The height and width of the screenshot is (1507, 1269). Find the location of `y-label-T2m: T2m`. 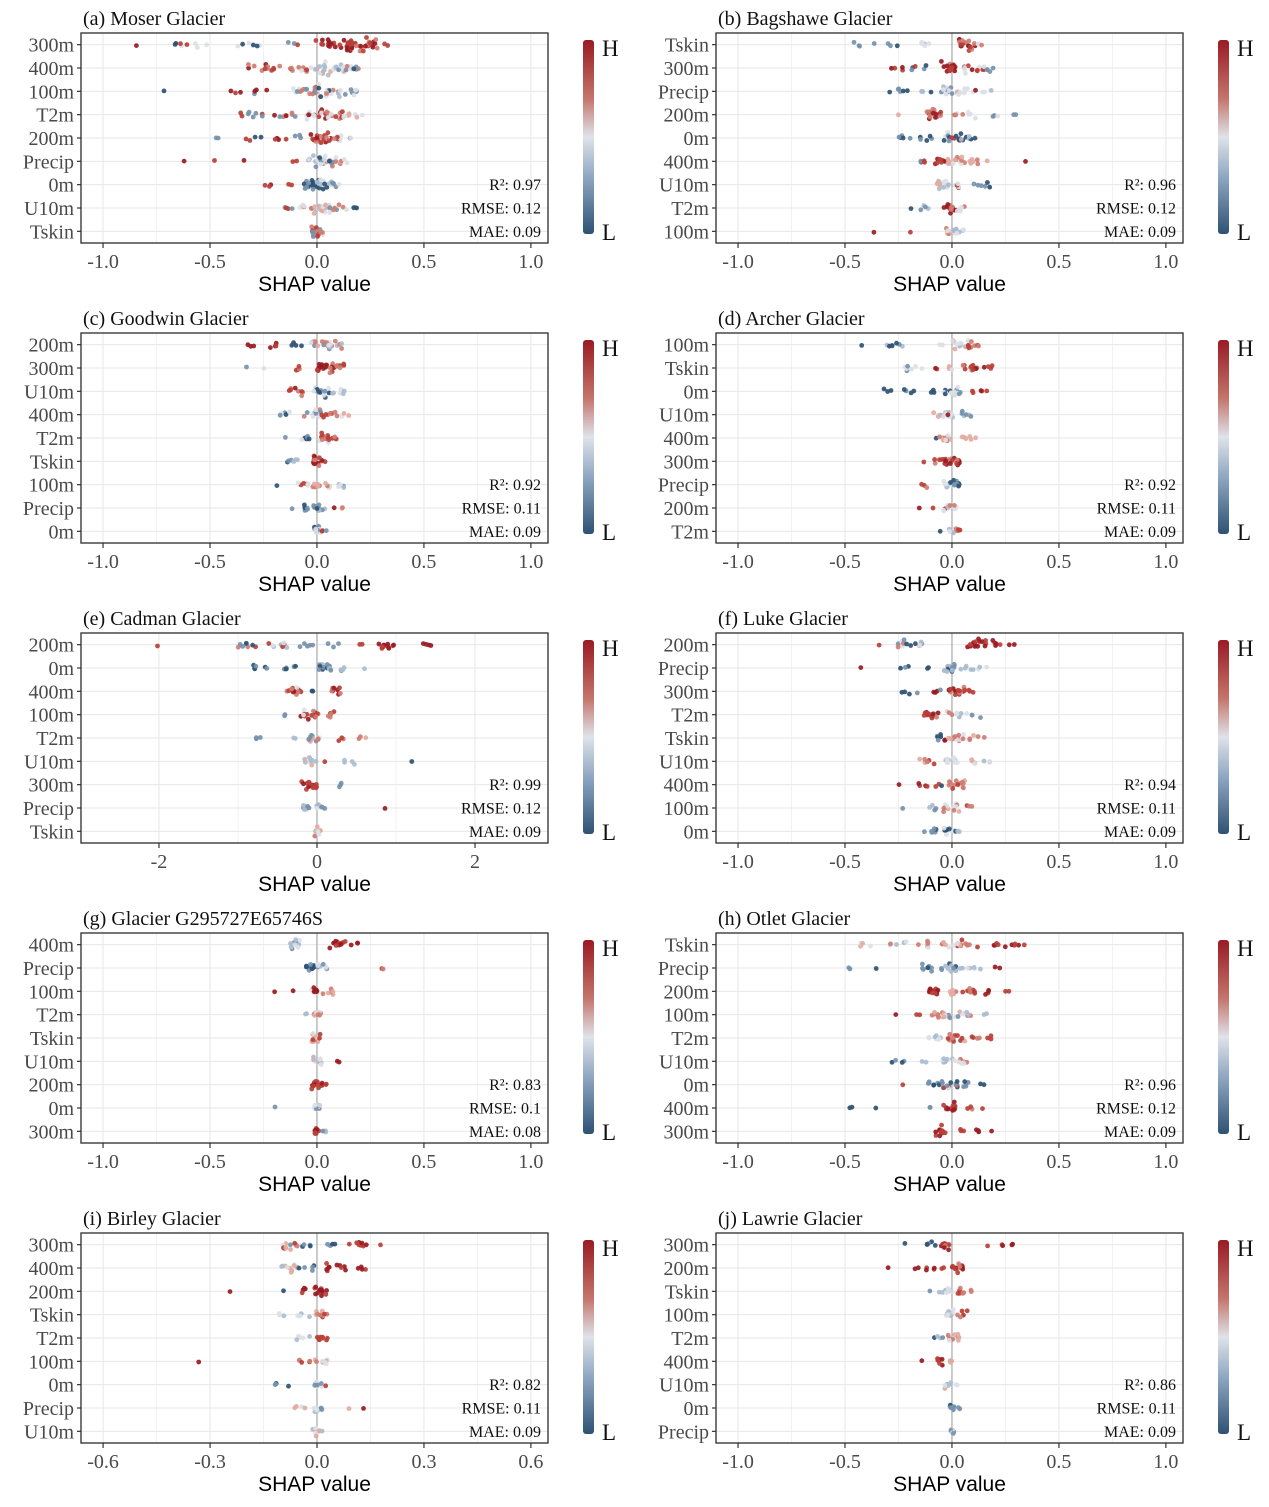

y-label-T2m: T2m is located at coordinates (690, 1339).